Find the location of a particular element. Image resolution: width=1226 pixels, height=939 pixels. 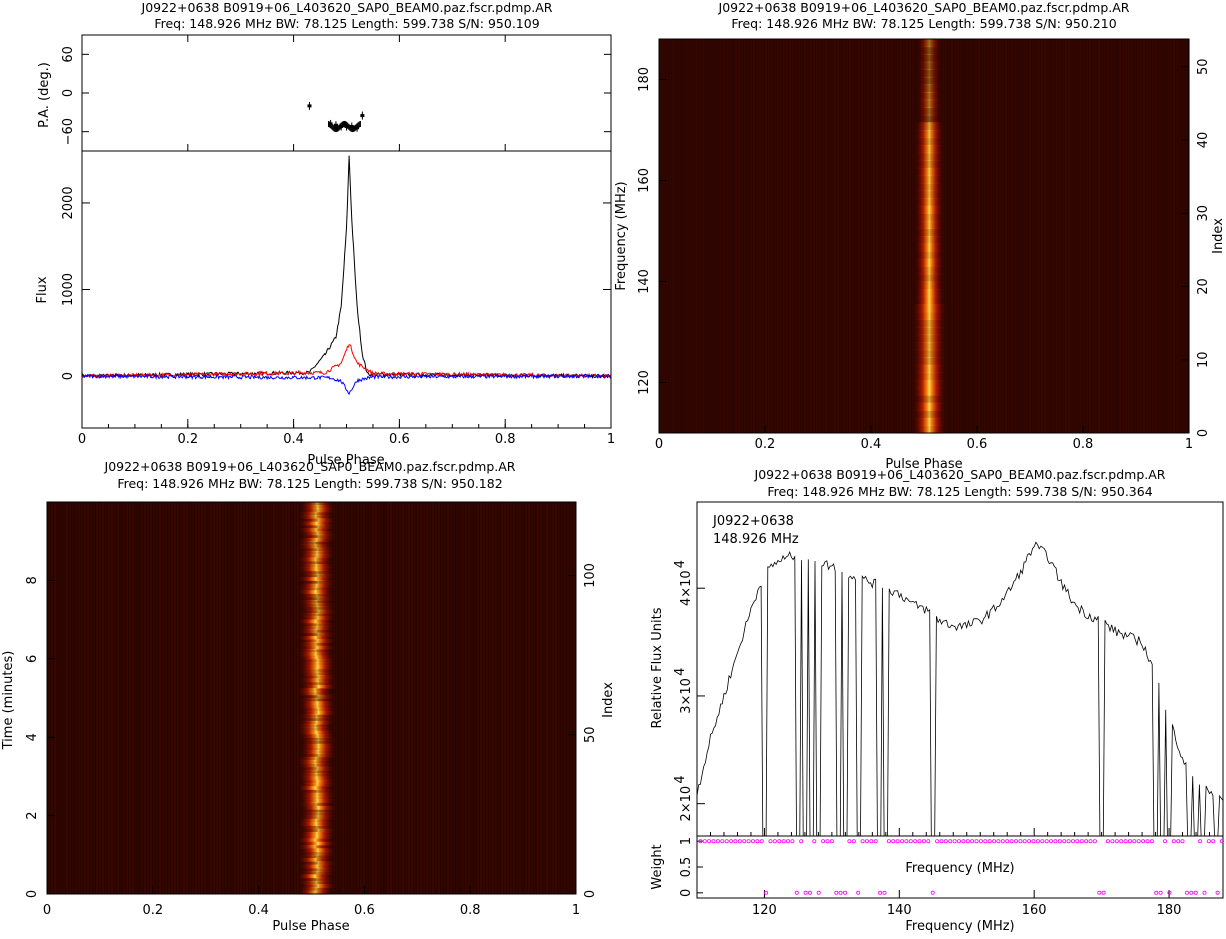

bandpass-xlabel: Frequency (MHz) is located at coordinates (959, 868).